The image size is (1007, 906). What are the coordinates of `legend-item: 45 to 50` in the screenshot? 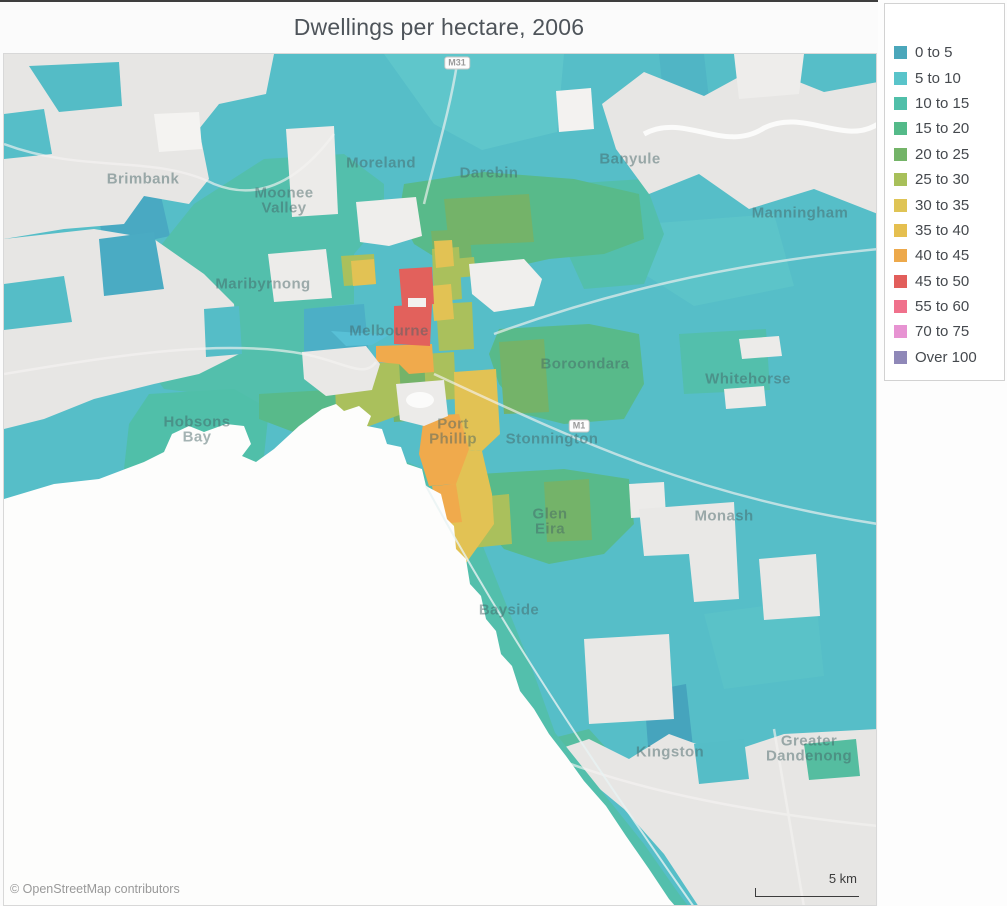 It's located at (945, 281).